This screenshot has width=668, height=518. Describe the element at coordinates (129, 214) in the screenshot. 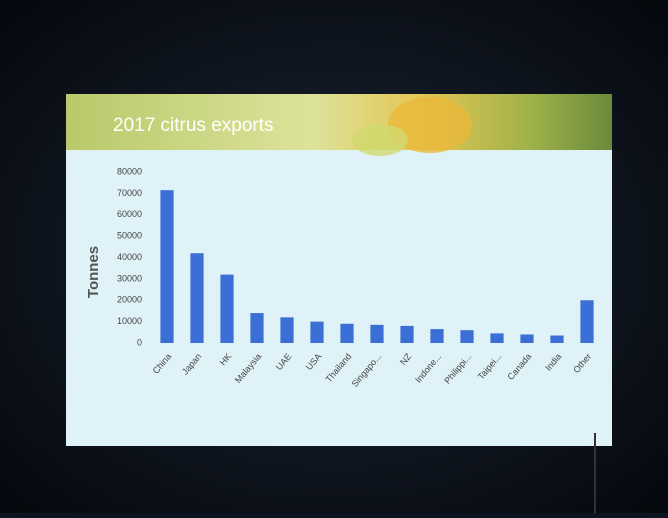

I see `y-tick-label: 60000` at that location.